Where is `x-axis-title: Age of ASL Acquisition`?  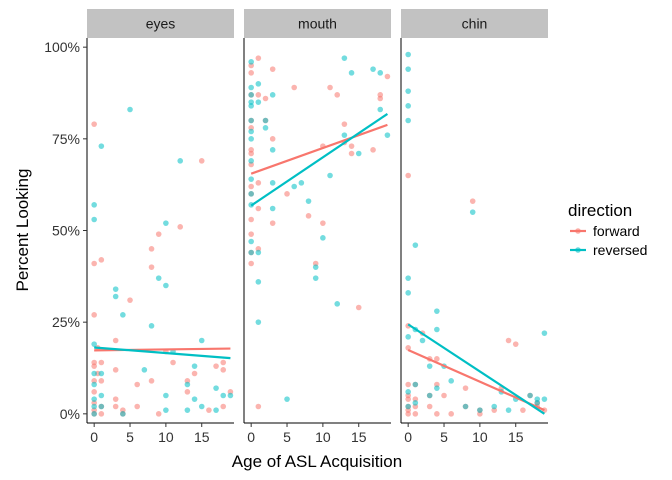
x-axis-title: Age of ASL Acquisition is located at coordinates (317, 461).